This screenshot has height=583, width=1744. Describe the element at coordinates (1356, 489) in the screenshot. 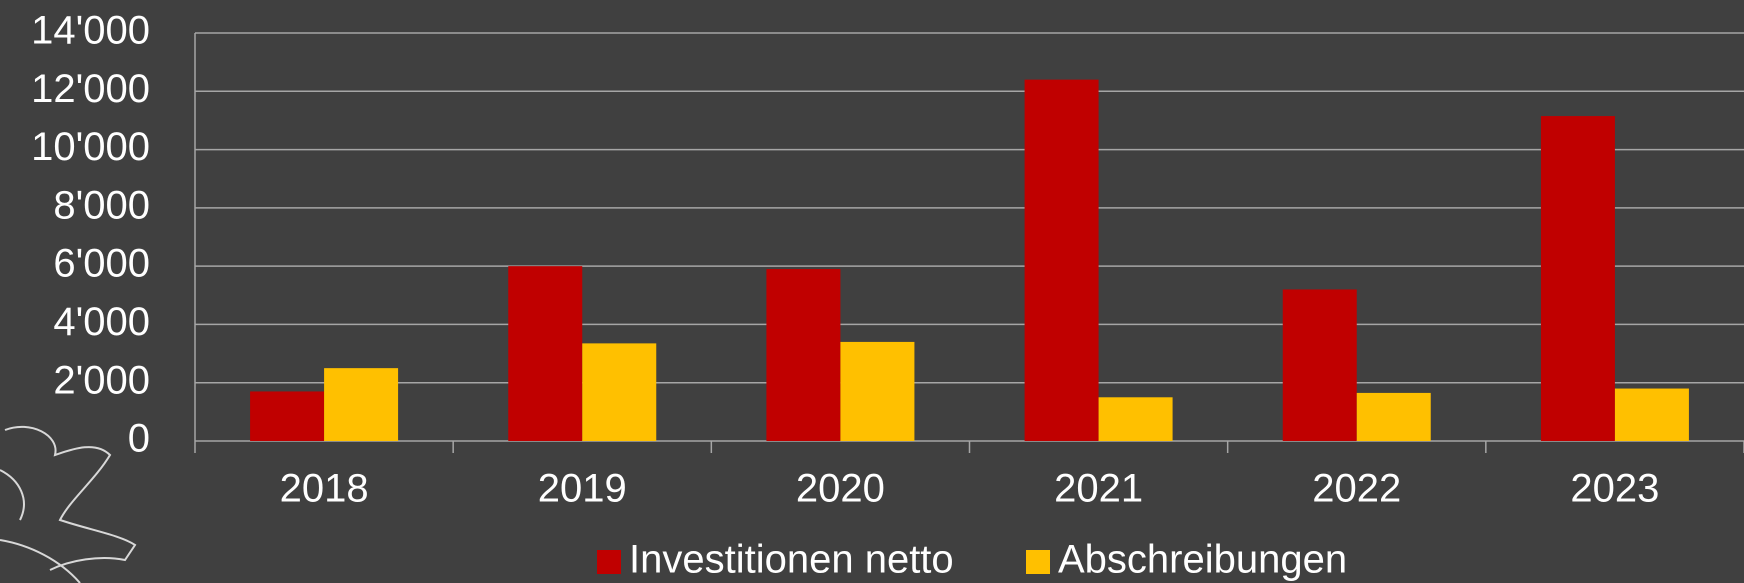

I see `x-tick-label: 2022` at that location.